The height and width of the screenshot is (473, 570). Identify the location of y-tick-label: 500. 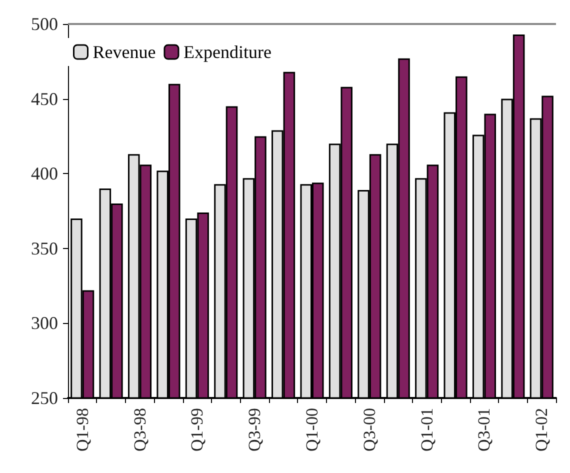
(44, 24).